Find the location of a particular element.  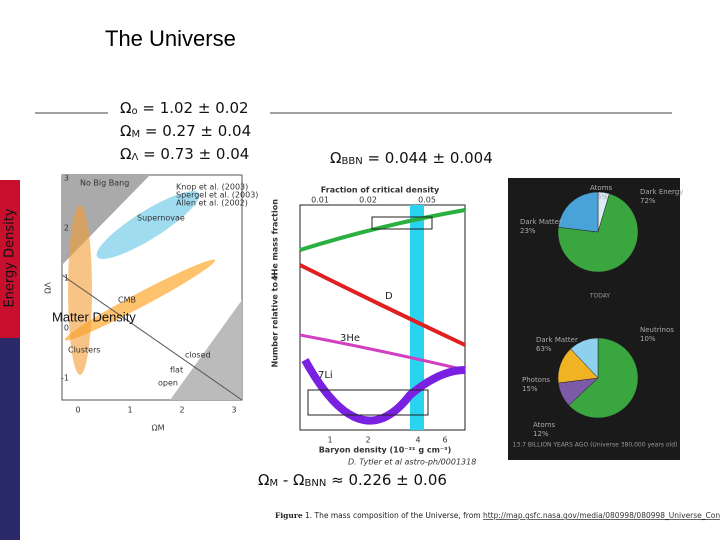

side-bar-navy is located at coordinates (10, 439).